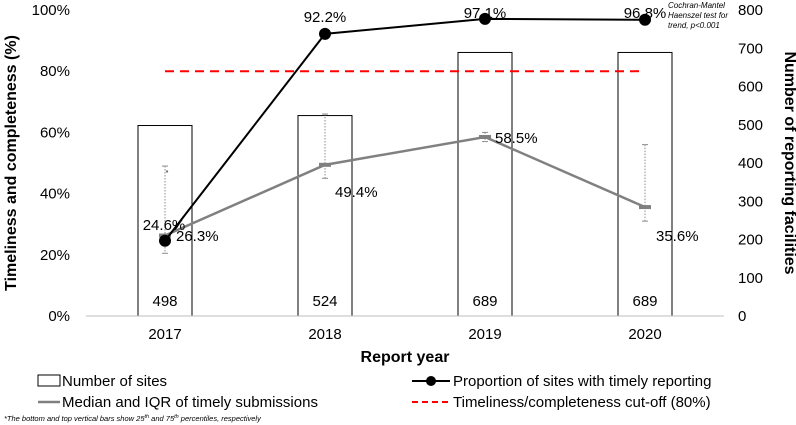  I want to click on median-label-2017: 26.3%, so click(197, 236).